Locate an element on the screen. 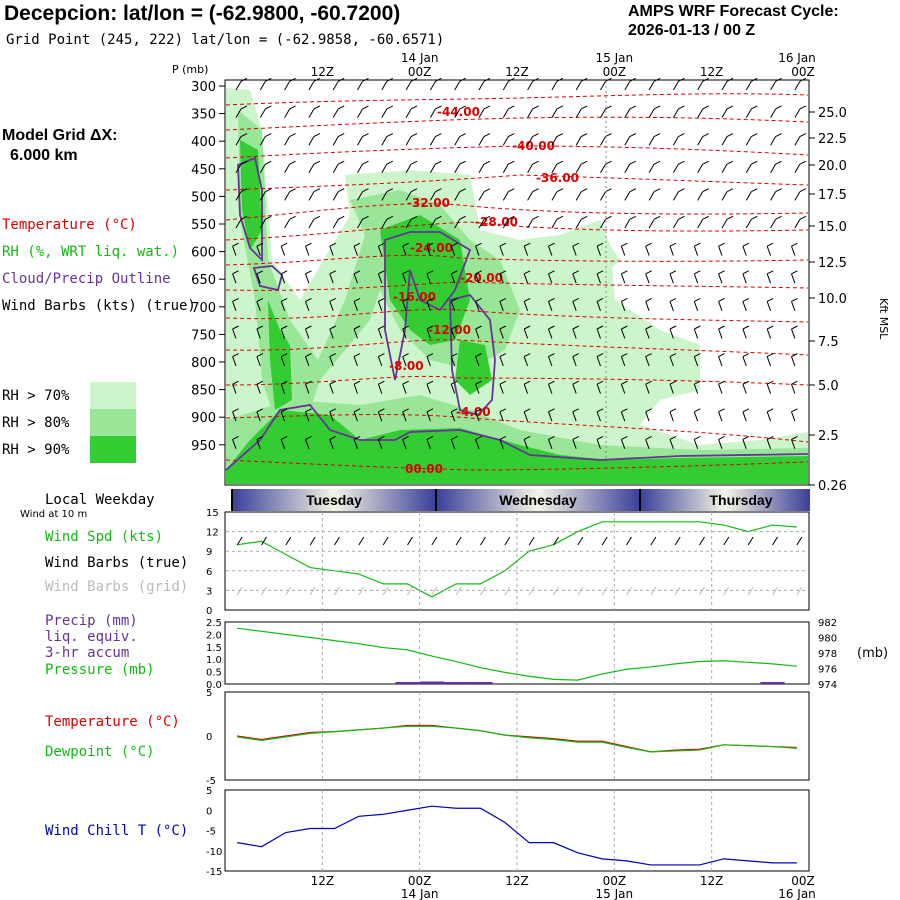  temp-label-6: -24.00 is located at coordinates (431, 248).